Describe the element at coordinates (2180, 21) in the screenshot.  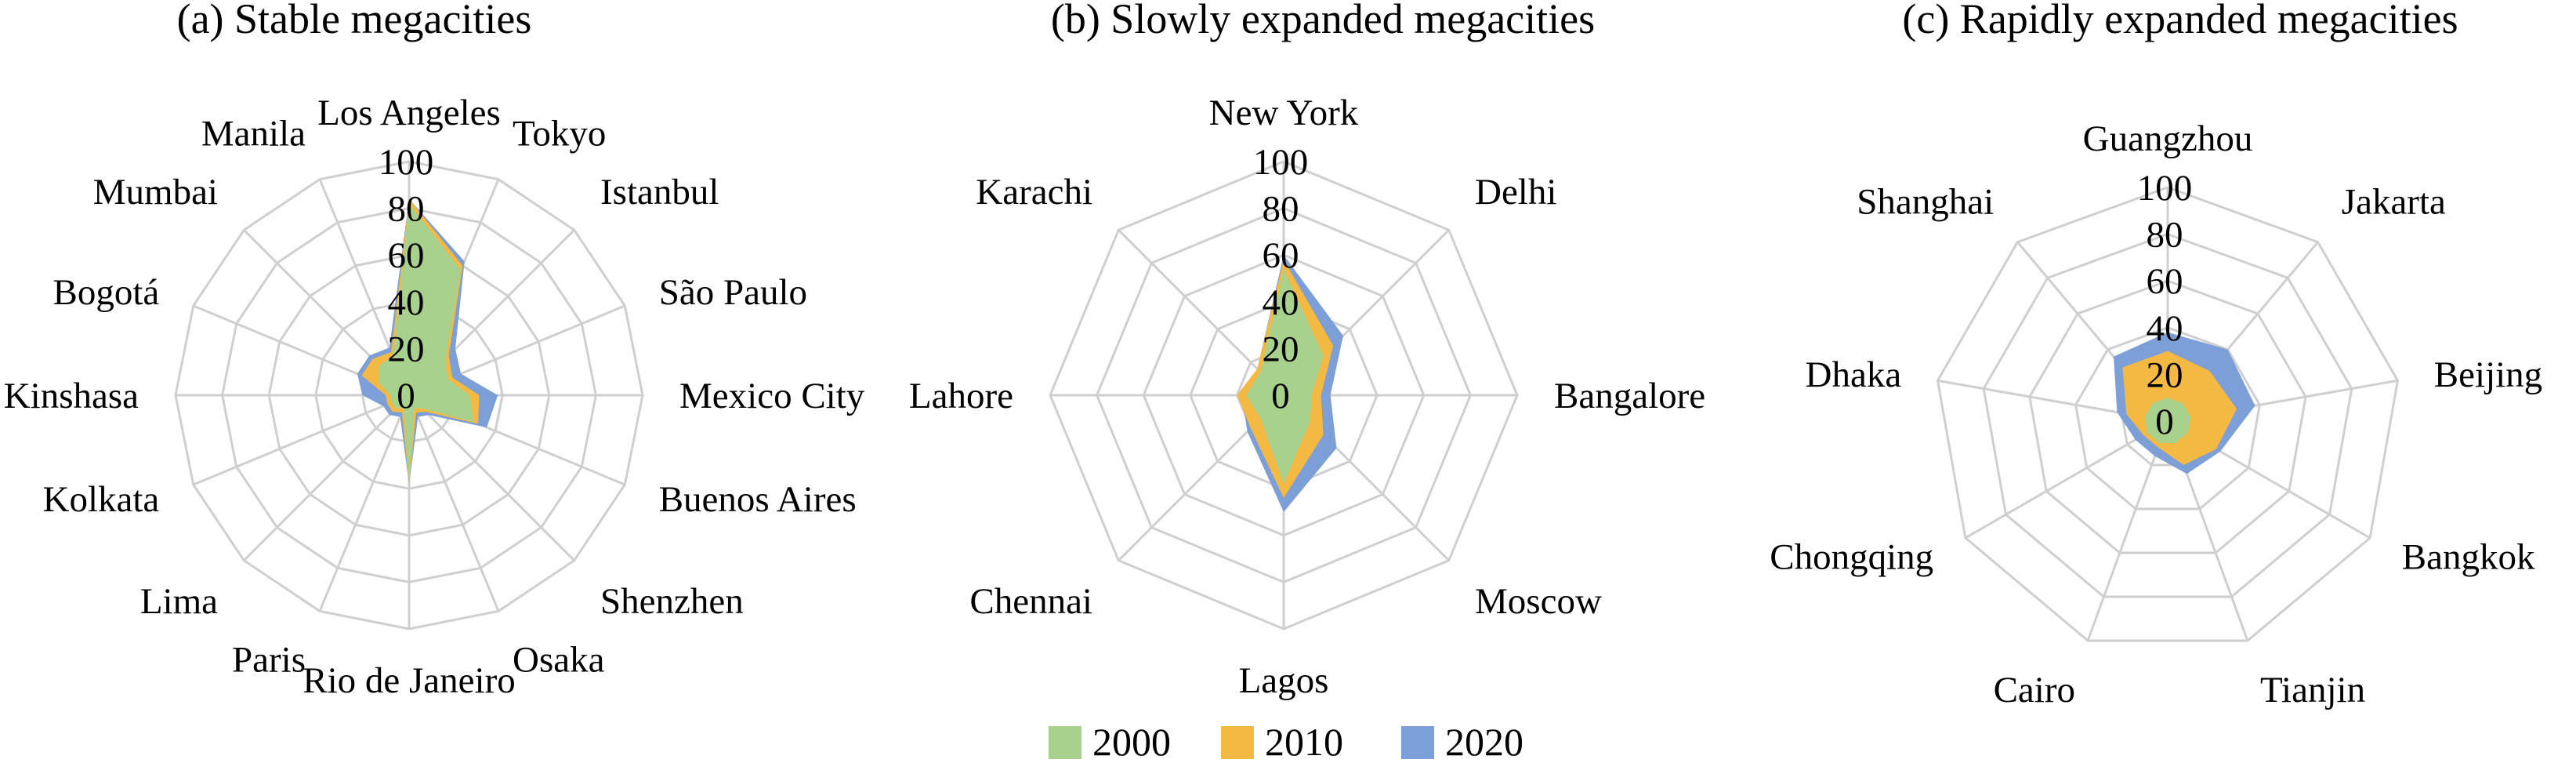
I see `panel-title: (c) Rapidly expanded megacities` at that location.